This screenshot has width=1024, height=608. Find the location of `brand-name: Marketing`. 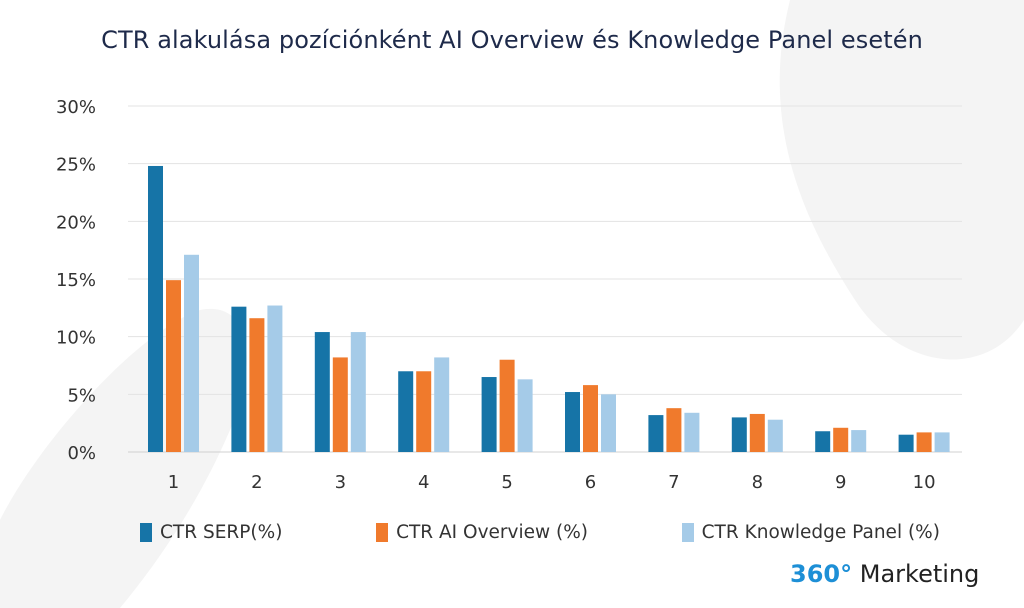

brand-name: Marketing is located at coordinates (919, 574).